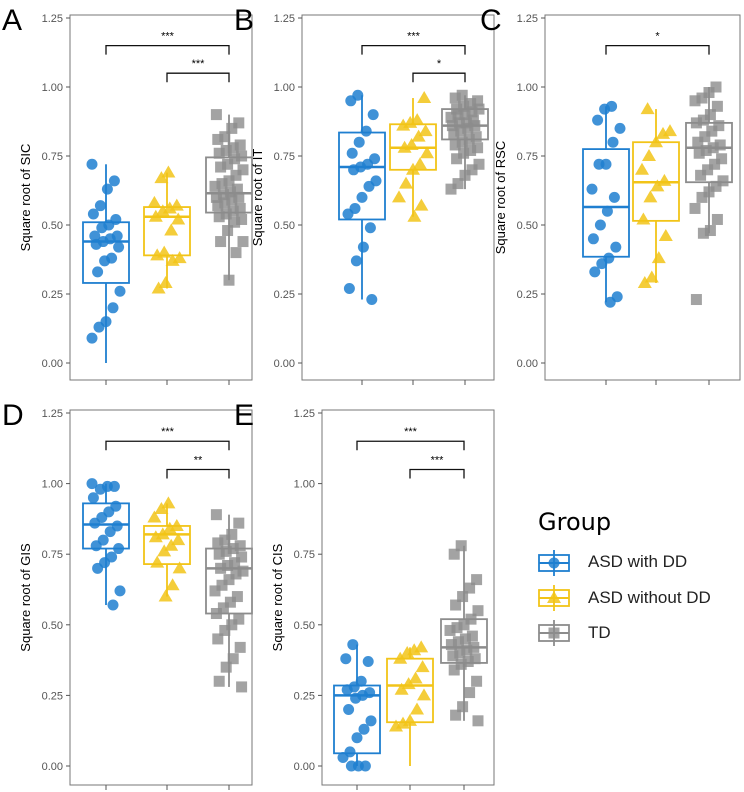  Describe the element at coordinates (554, 597) in the screenshot. I see `legend-marker` at that location.